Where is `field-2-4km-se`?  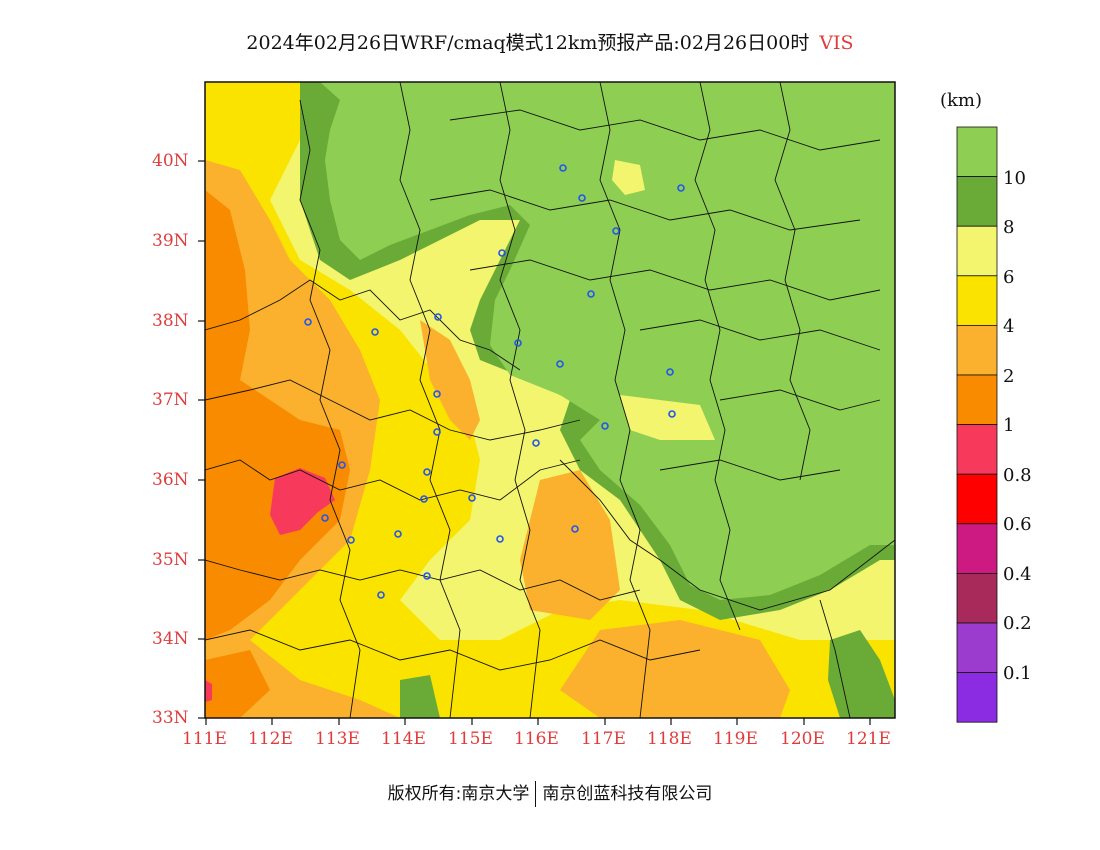
field-2-4km-se is located at coordinates (675, 669).